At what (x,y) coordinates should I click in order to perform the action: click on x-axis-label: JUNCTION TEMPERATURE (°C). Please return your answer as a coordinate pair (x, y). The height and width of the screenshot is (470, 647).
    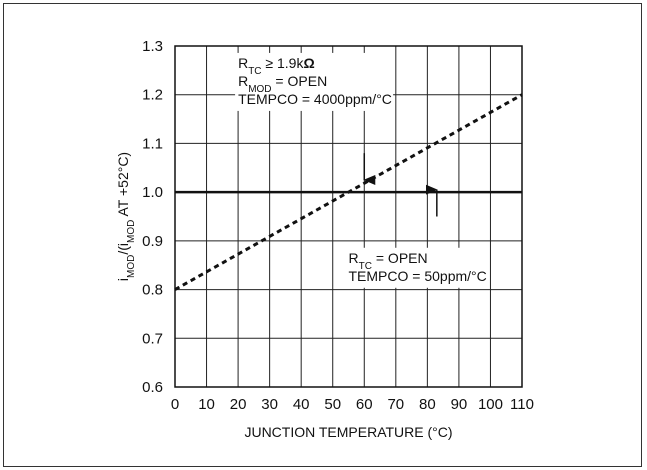
    Looking at the image, I should click on (348, 432).